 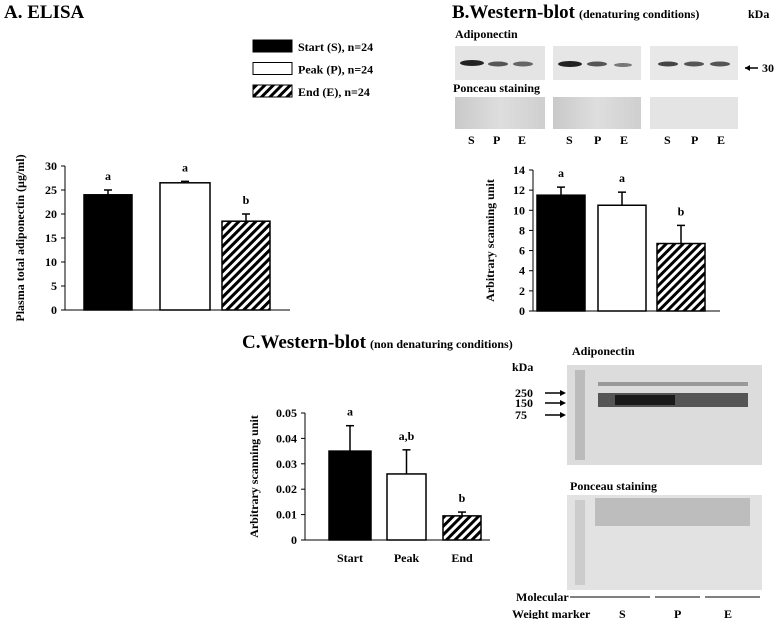 What do you see at coordinates (522, 271) in the screenshot?
I see `y-tick-label: 4` at bounding box center [522, 271].